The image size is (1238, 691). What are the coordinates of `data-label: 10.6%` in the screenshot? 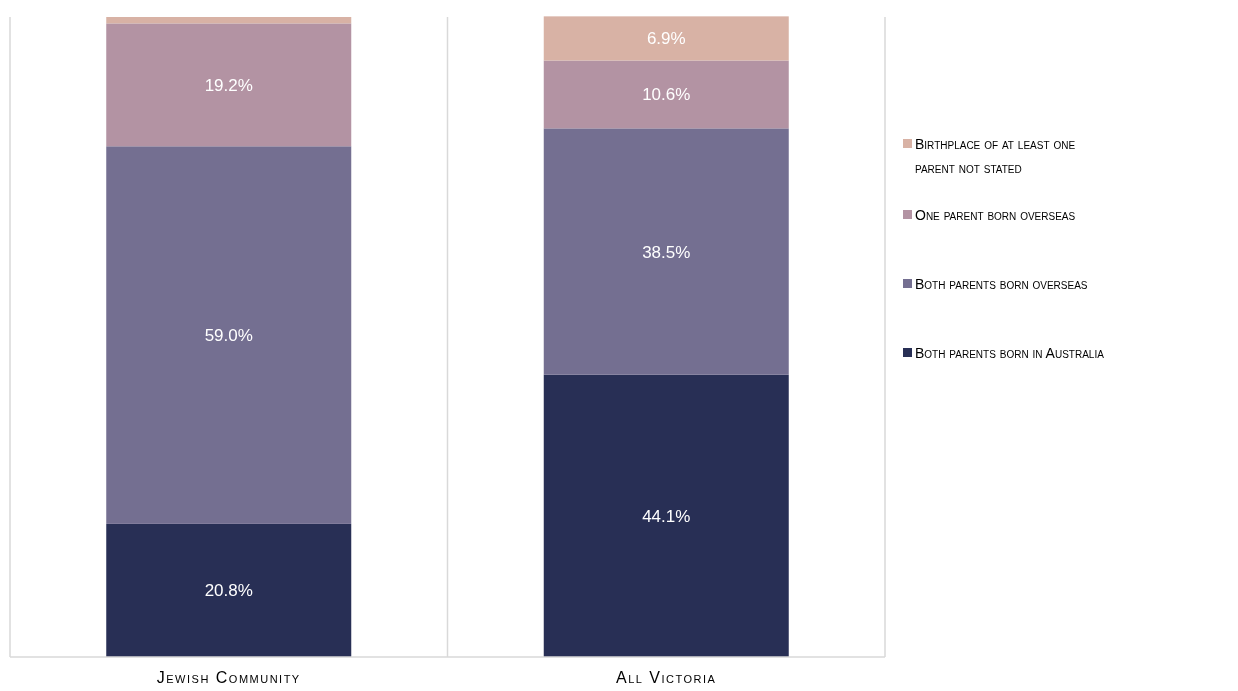 It's located at (666, 95).